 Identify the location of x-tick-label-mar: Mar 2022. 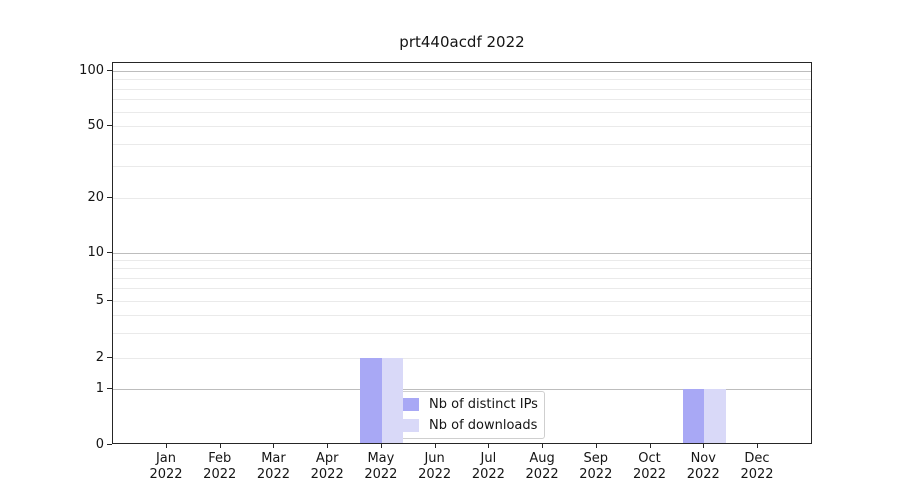
(273, 466).